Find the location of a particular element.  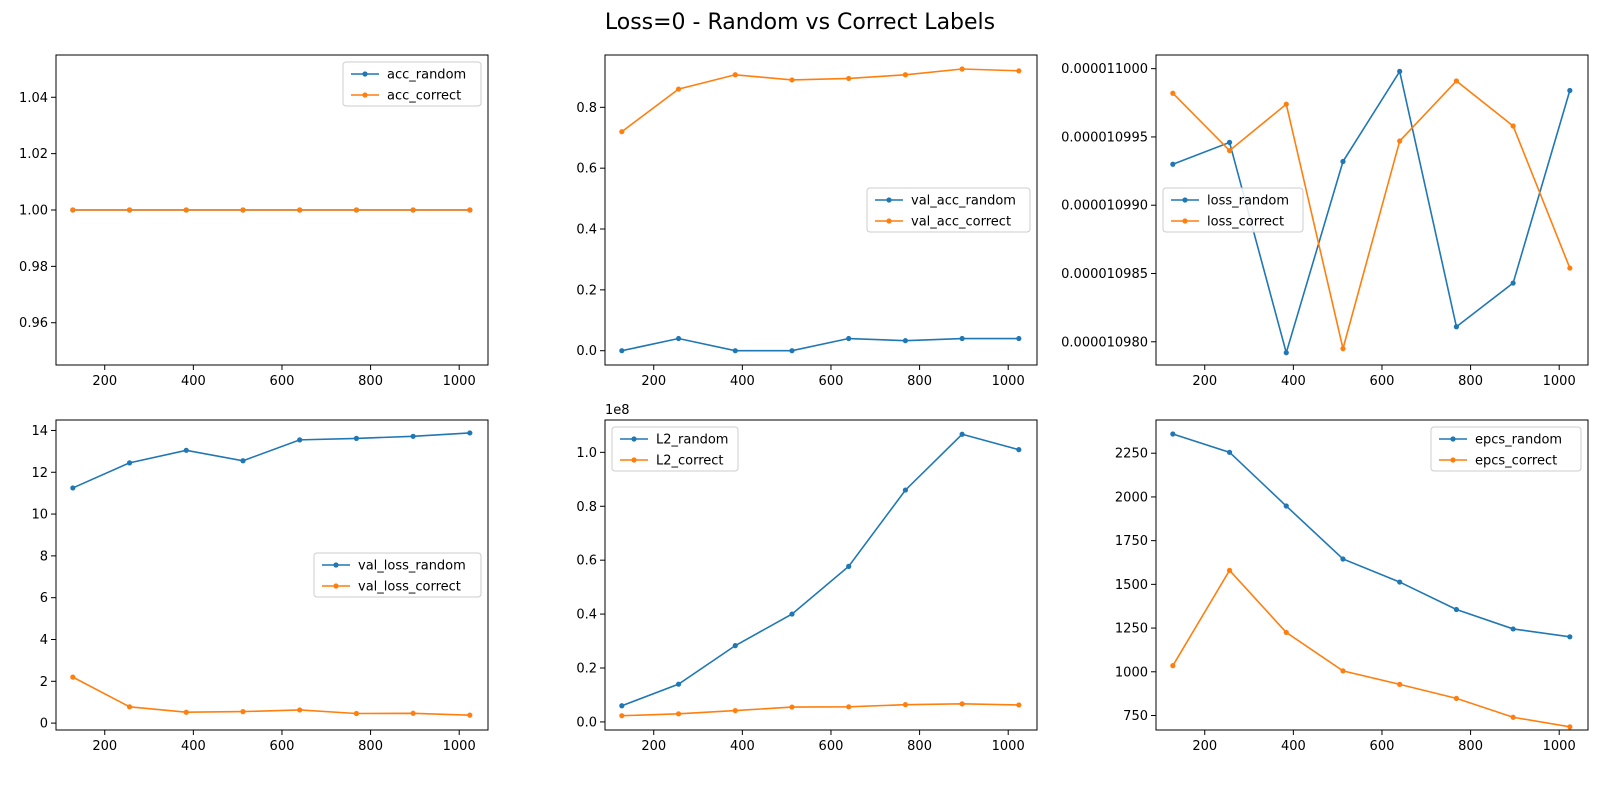

legend-label: acc_random is located at coordinates (426, 75).